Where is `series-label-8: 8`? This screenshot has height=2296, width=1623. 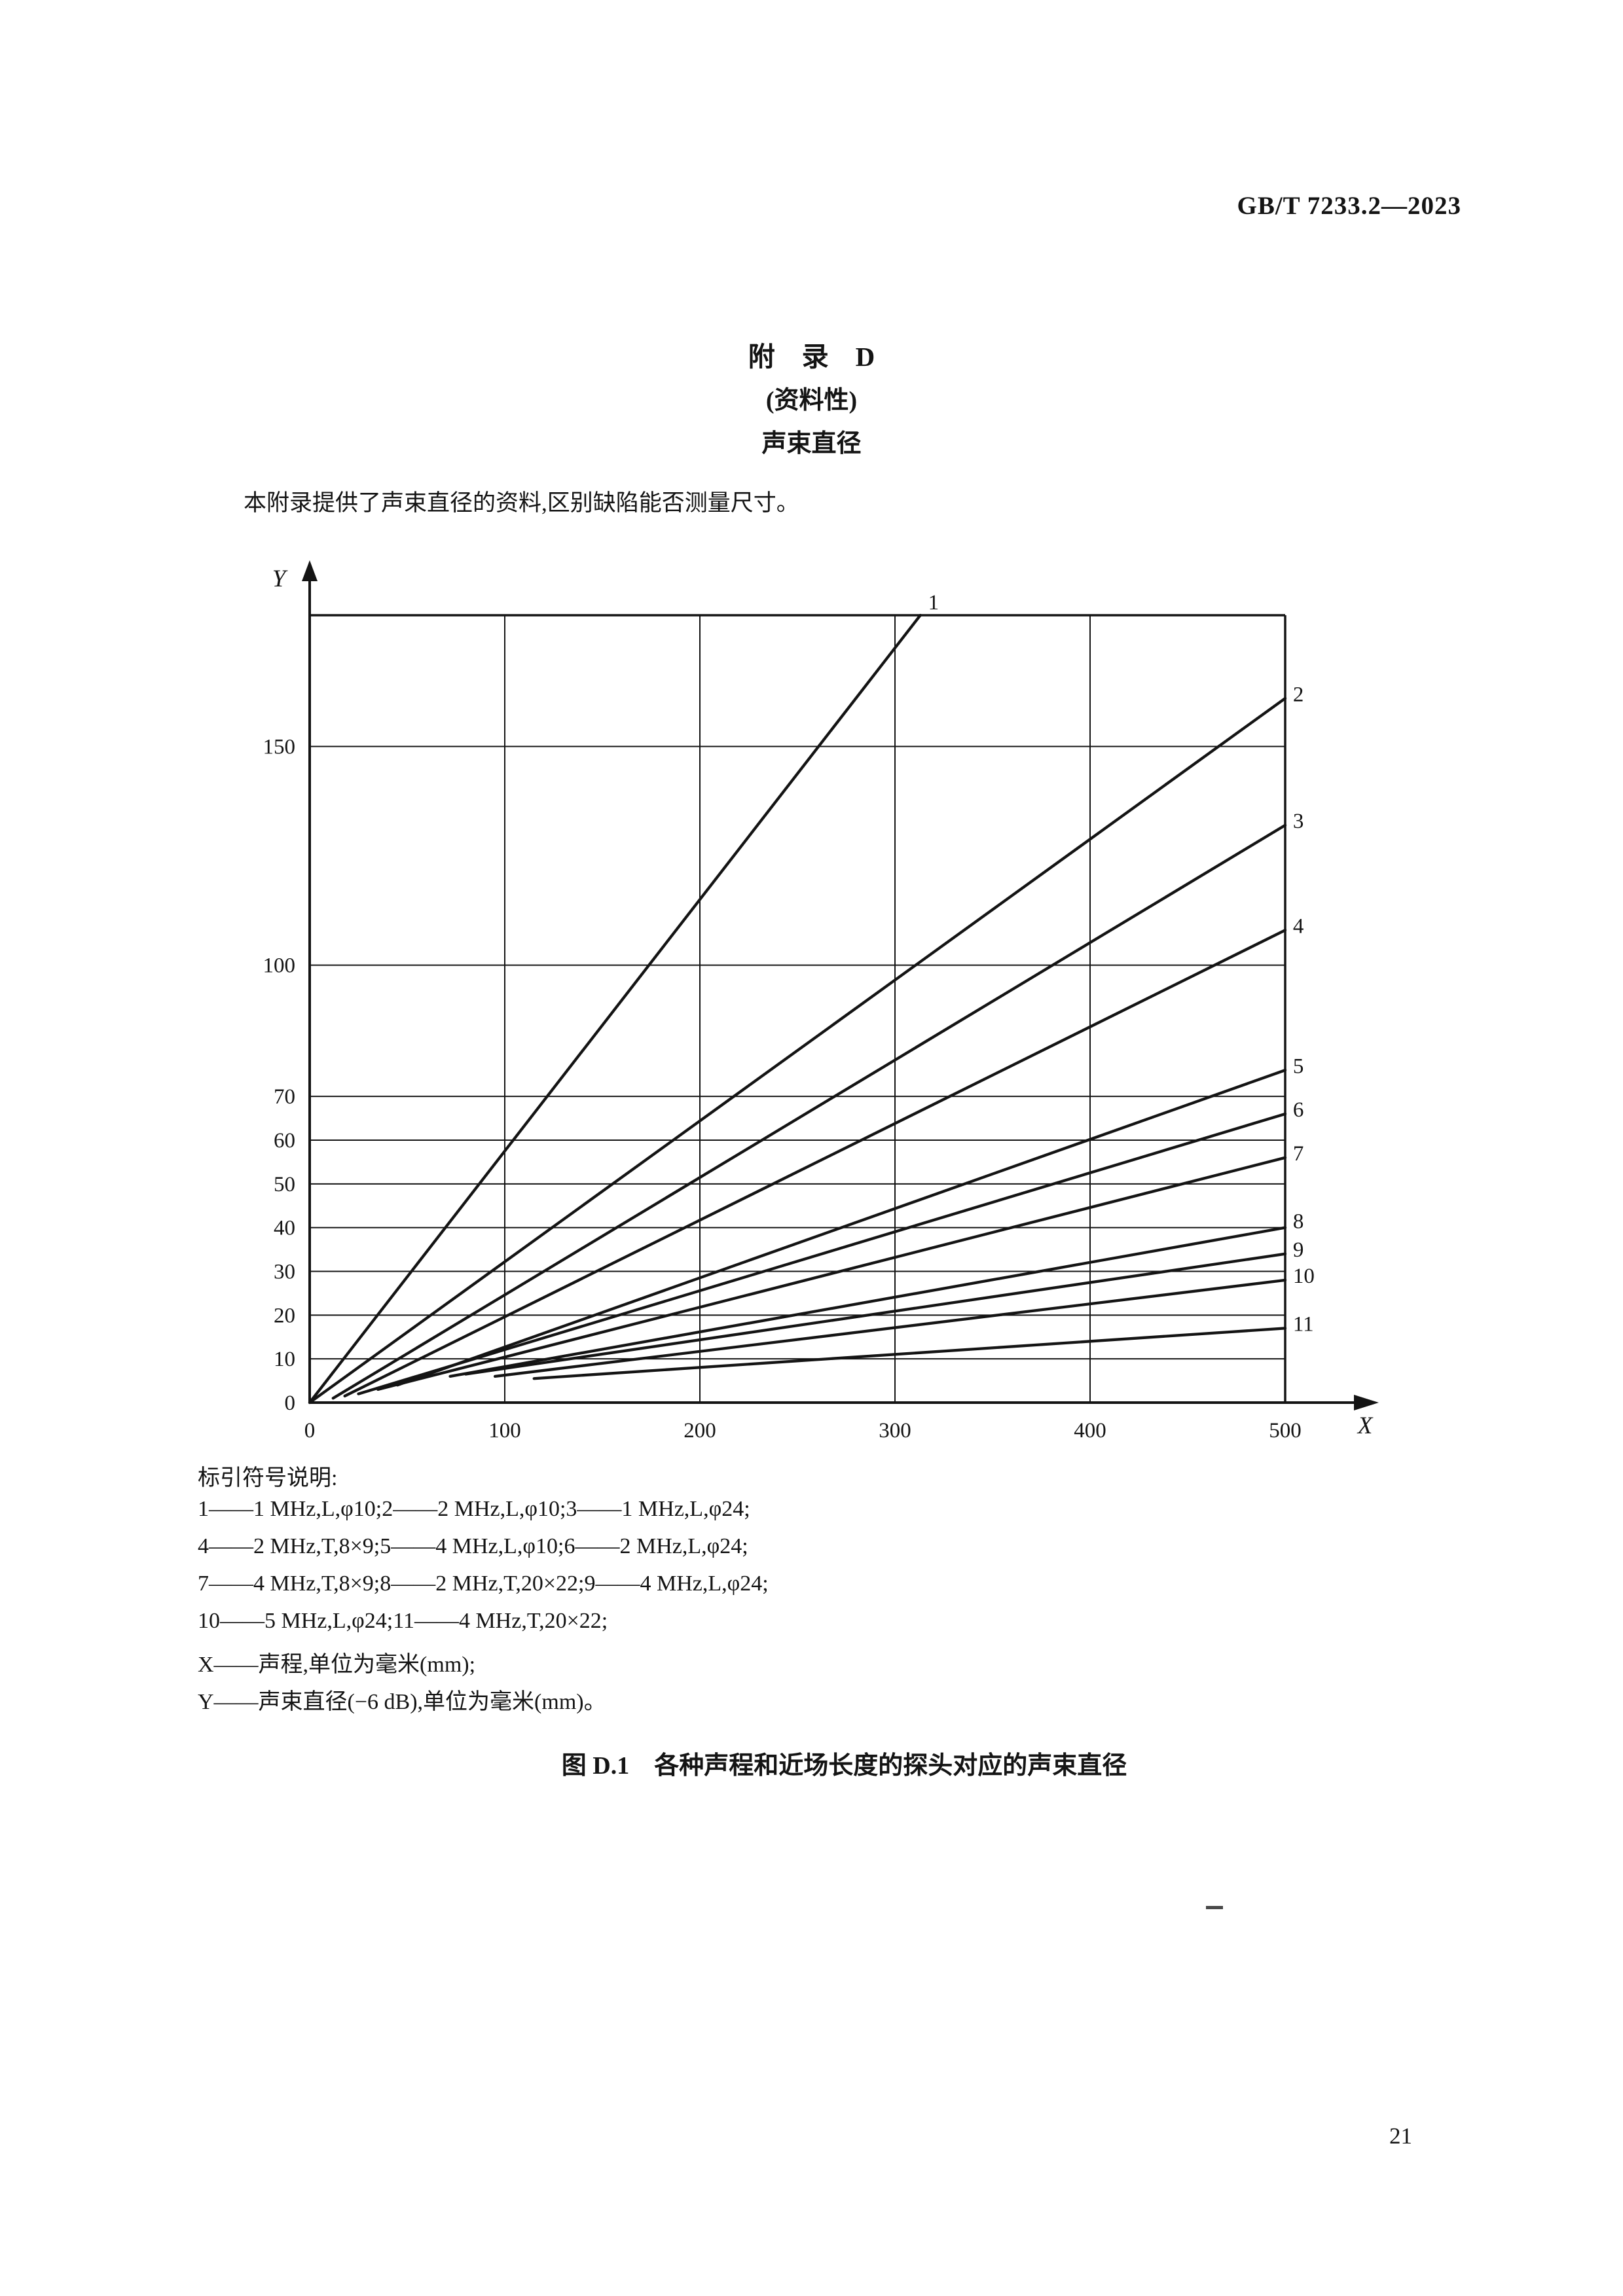 series-label-8: 8 is located at coordinates (1298, 1222).